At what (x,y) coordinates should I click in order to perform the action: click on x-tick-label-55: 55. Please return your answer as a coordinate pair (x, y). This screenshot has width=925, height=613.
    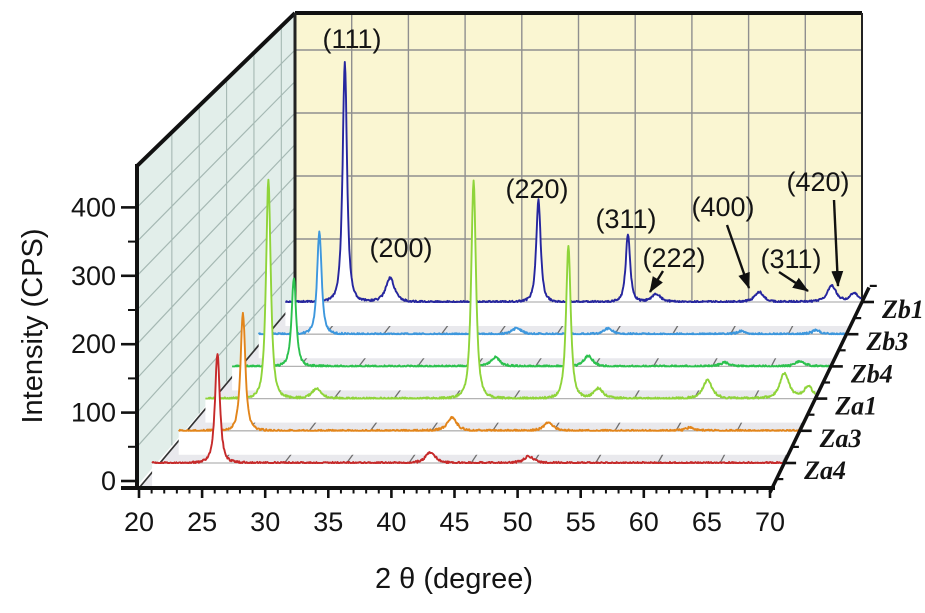
    Looking at the image, I should click on (581, 522).